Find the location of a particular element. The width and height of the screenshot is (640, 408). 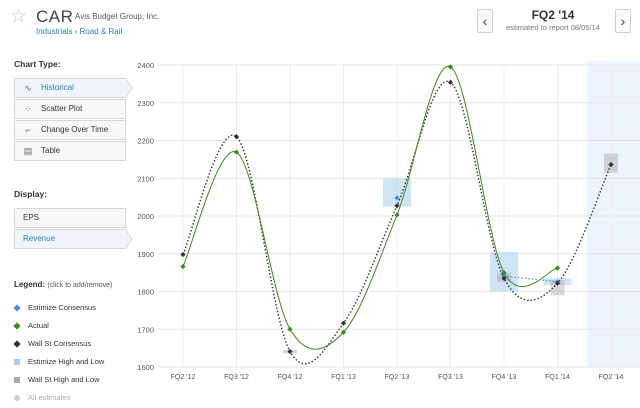

breadcrumb: Industrials › Road & Rail is located at coordinates (79, 31).